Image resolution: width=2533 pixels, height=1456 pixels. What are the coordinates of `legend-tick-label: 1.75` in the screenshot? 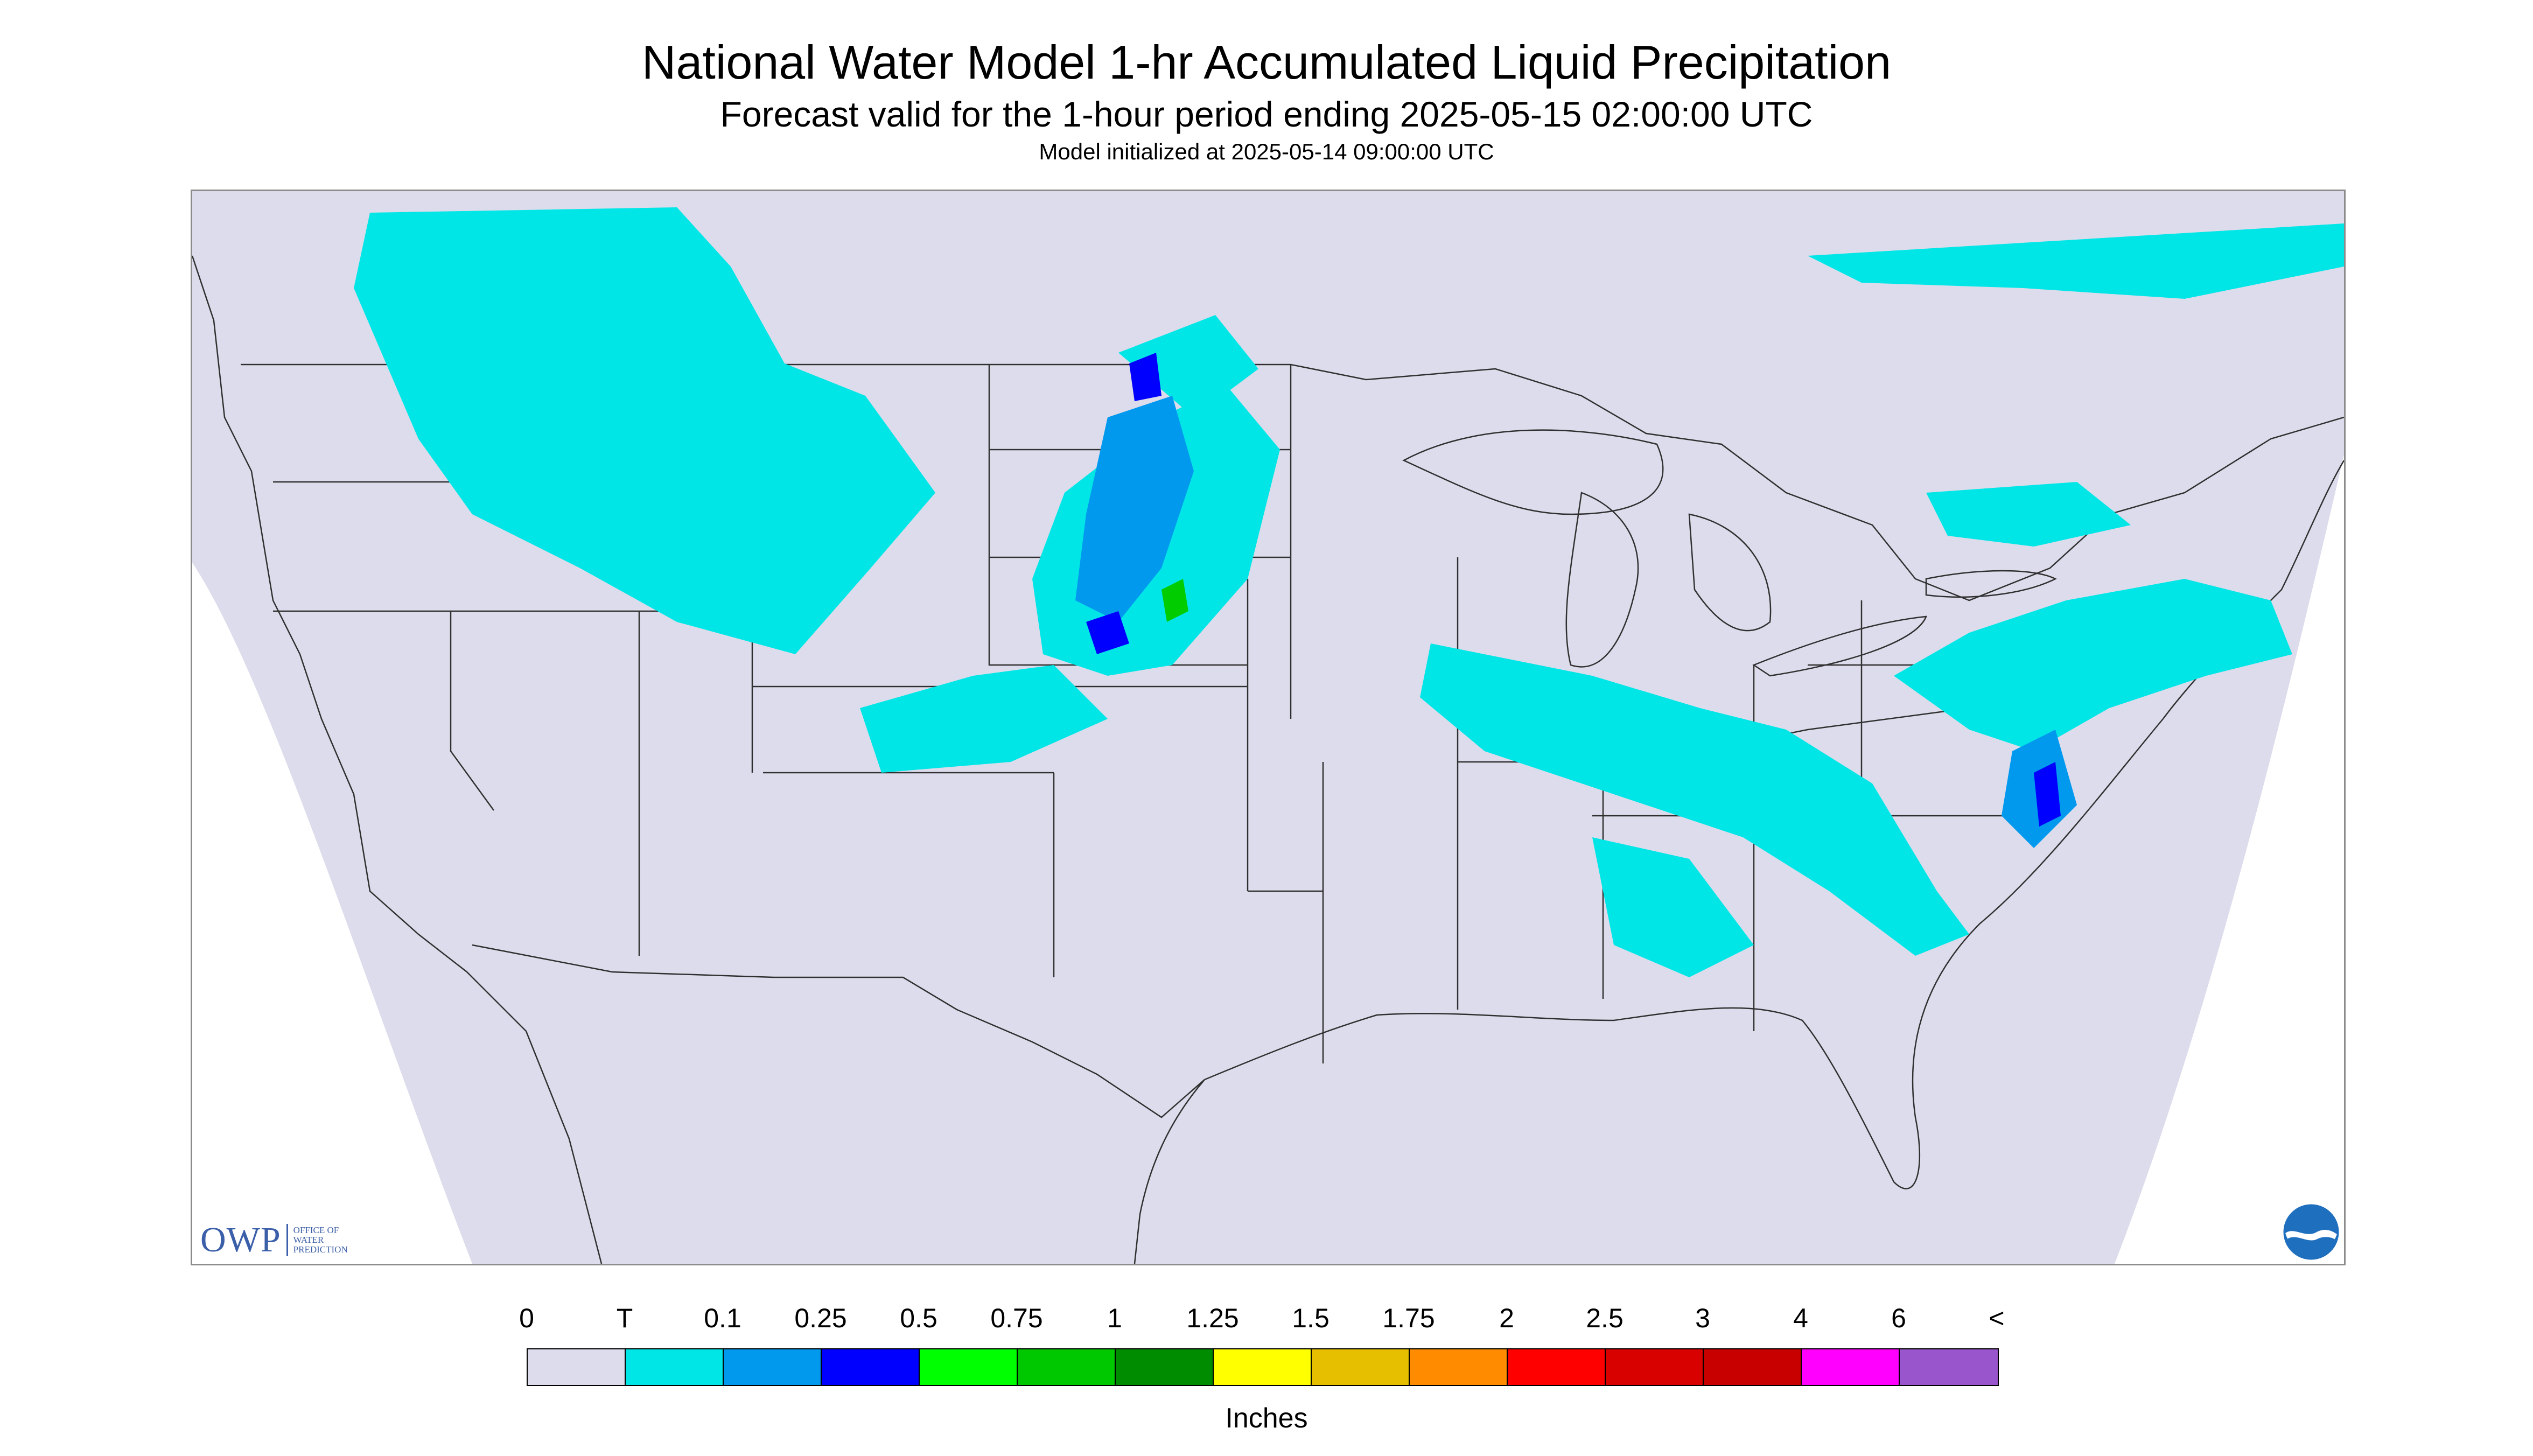 It's located at (1408, 1318).